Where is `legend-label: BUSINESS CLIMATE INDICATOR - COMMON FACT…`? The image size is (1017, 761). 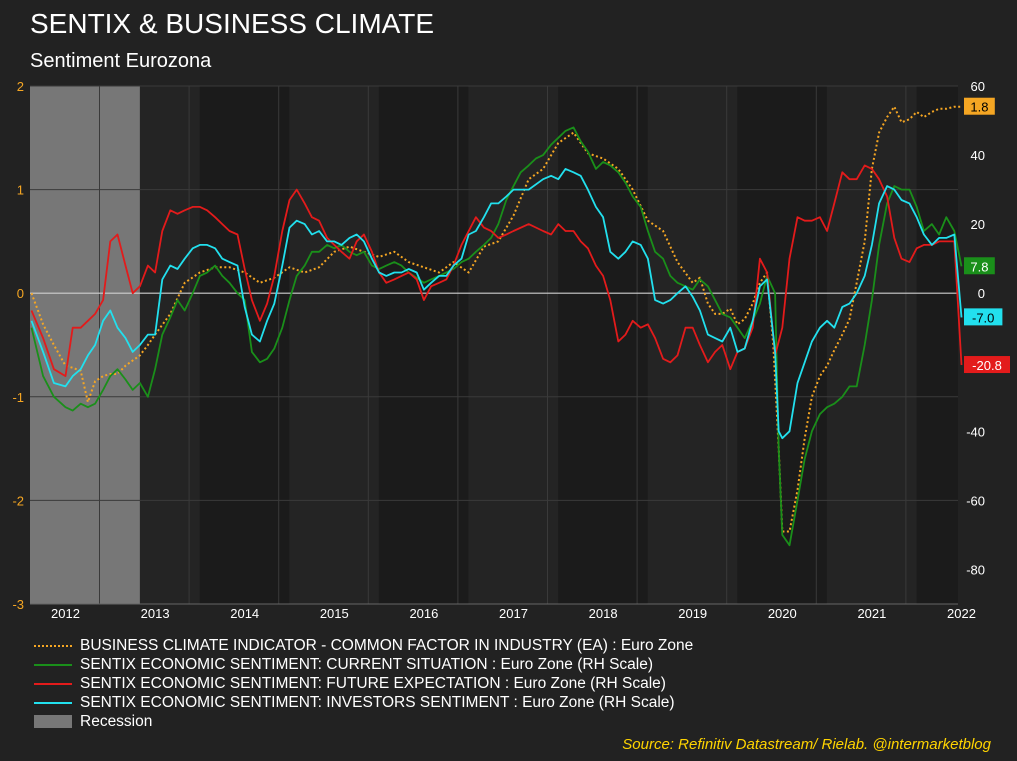
legend-label: BUSINESS CLIMATE INDICATOR - COMMON FACT… is located at coordinates (387, 645).